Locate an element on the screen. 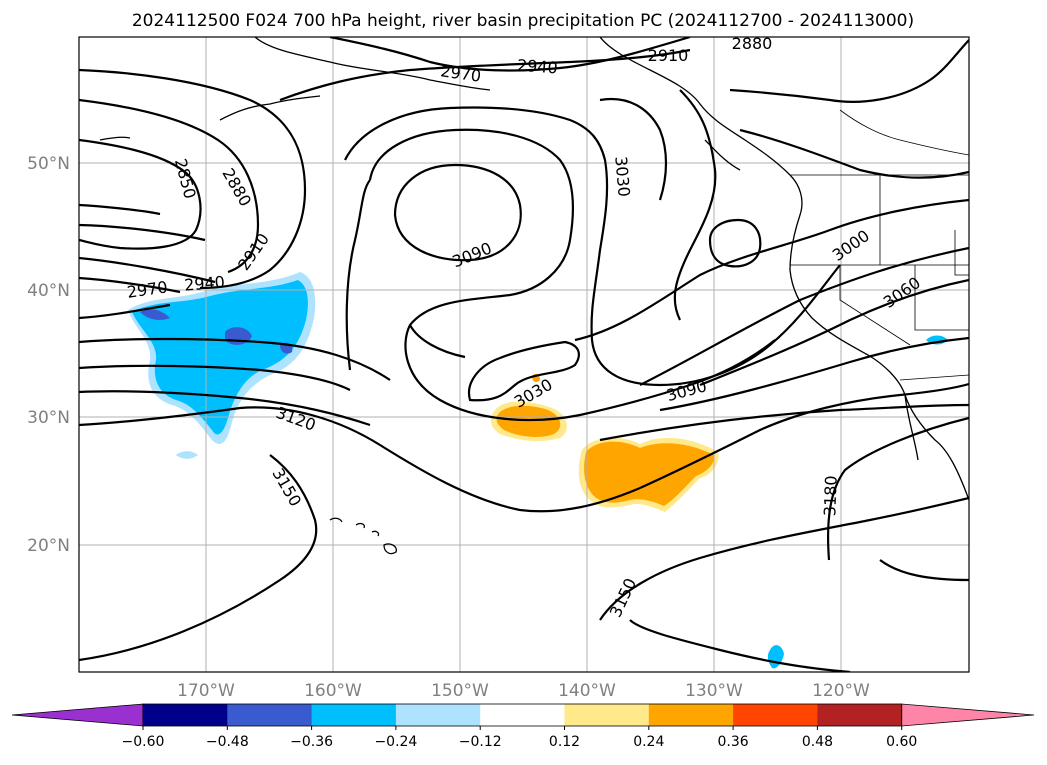 Image resolution: width=1047 pixels, height=765 pixels. lon-label: 140°W is located at coordinates (587, 691).